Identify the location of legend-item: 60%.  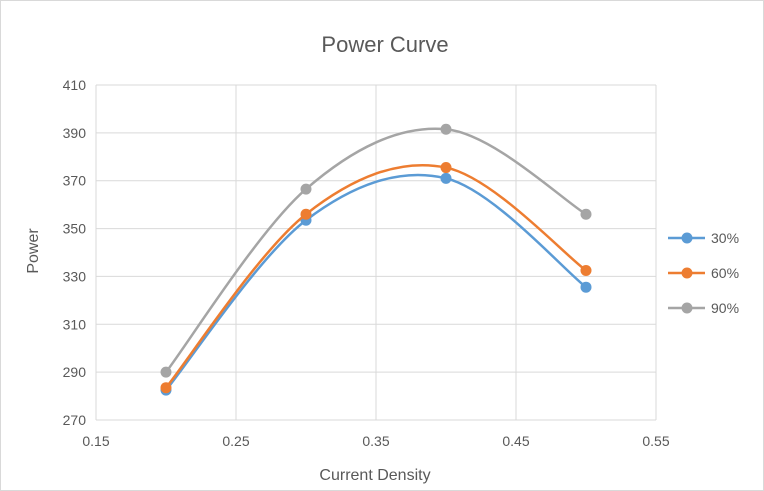
(703, 273).